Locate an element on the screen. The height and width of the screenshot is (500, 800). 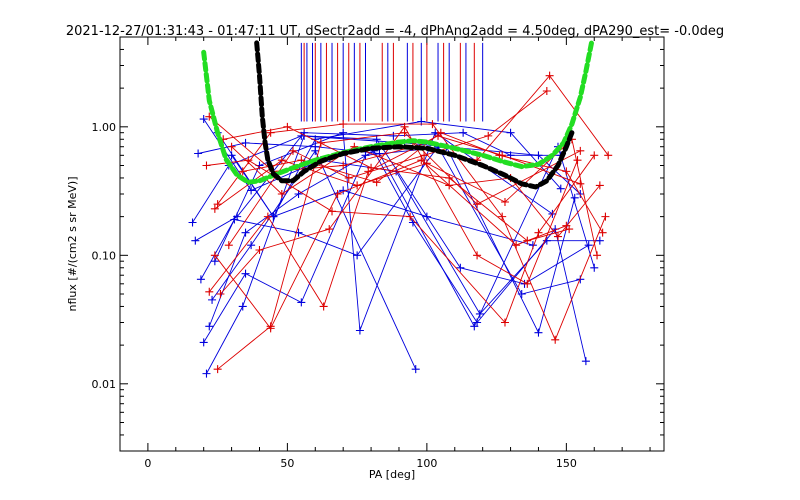
x-tick-label: 0 is located at coordinates (147, 463).